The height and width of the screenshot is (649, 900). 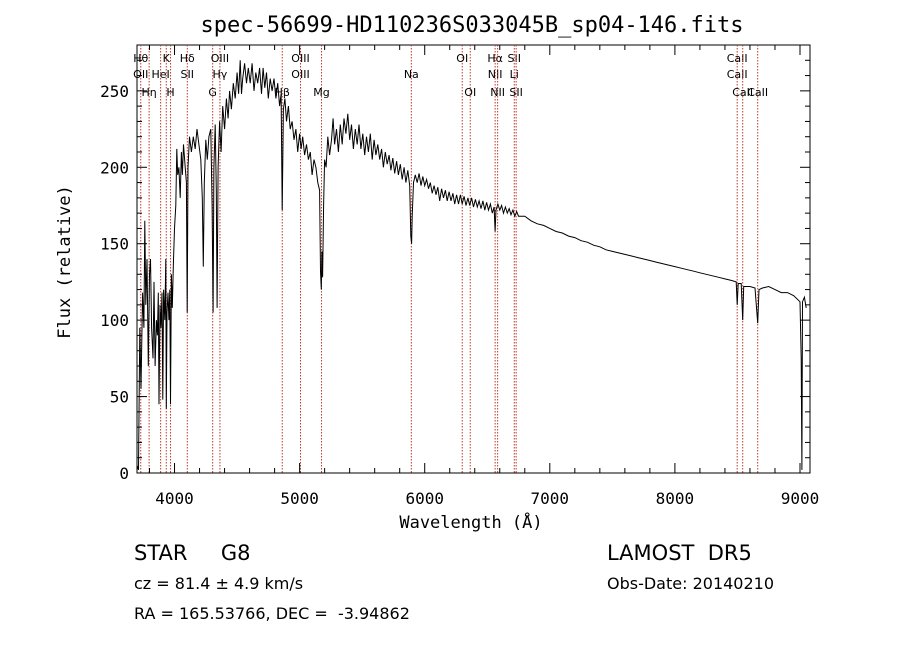 What do you see at coordinates (219, 583) in the screenshot?
I see `redshift-line: cz = 81.4 ± 4.9 km/s` at bounding box center [219, 583].